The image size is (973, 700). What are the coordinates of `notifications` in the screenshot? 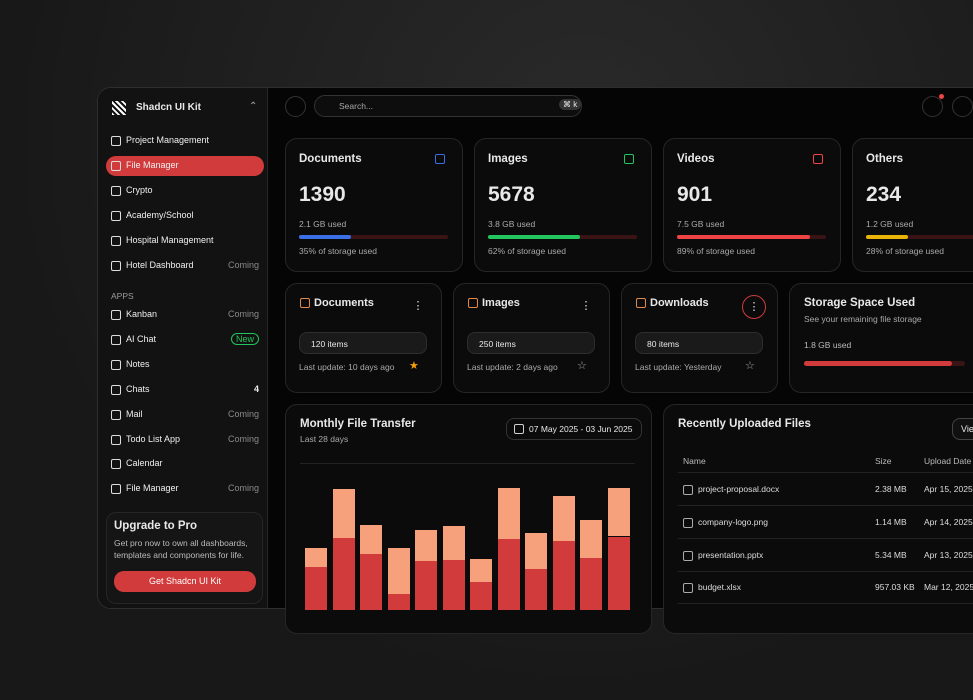 It's located at (932, 106).